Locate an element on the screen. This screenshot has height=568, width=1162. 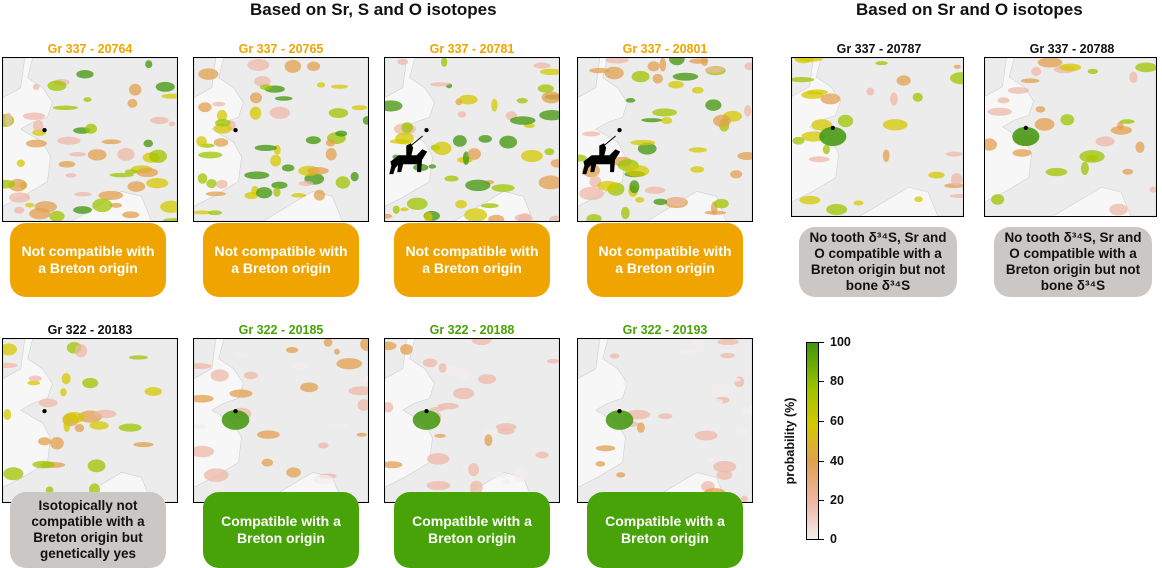
legend-title: probability (%) is located at coordinates (790, 441).